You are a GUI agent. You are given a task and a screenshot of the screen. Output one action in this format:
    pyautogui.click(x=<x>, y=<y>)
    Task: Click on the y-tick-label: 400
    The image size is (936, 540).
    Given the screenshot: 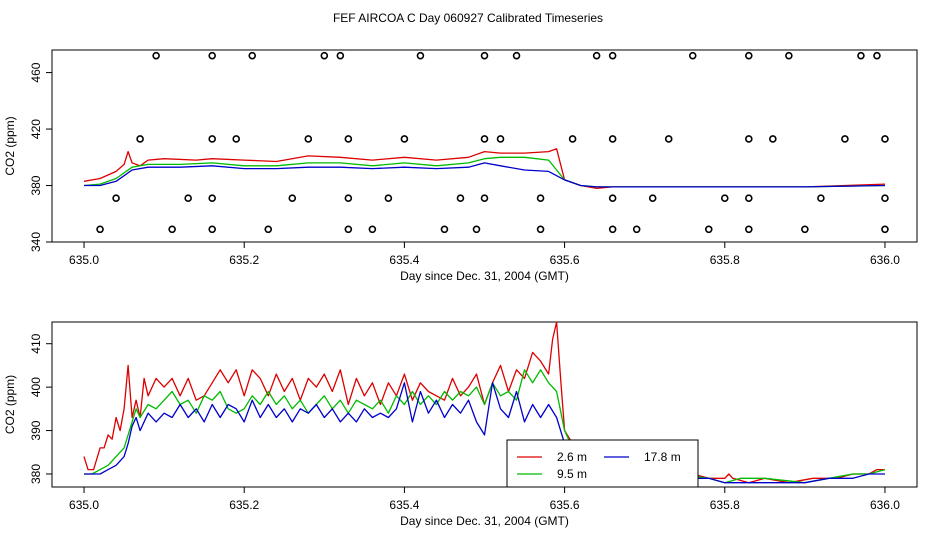 What is the action you would take?
    pyautogui.click(x=36, y=387)
    